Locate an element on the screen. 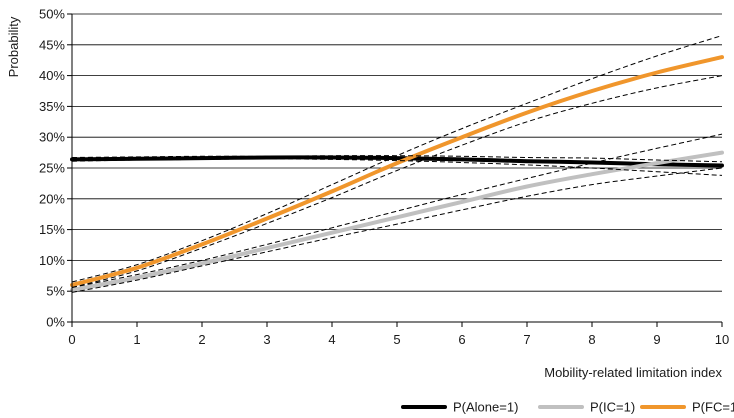 The height and width of the screenshot is (418, 734). x-tick-label: 5 is located at coordinates (396, 339).